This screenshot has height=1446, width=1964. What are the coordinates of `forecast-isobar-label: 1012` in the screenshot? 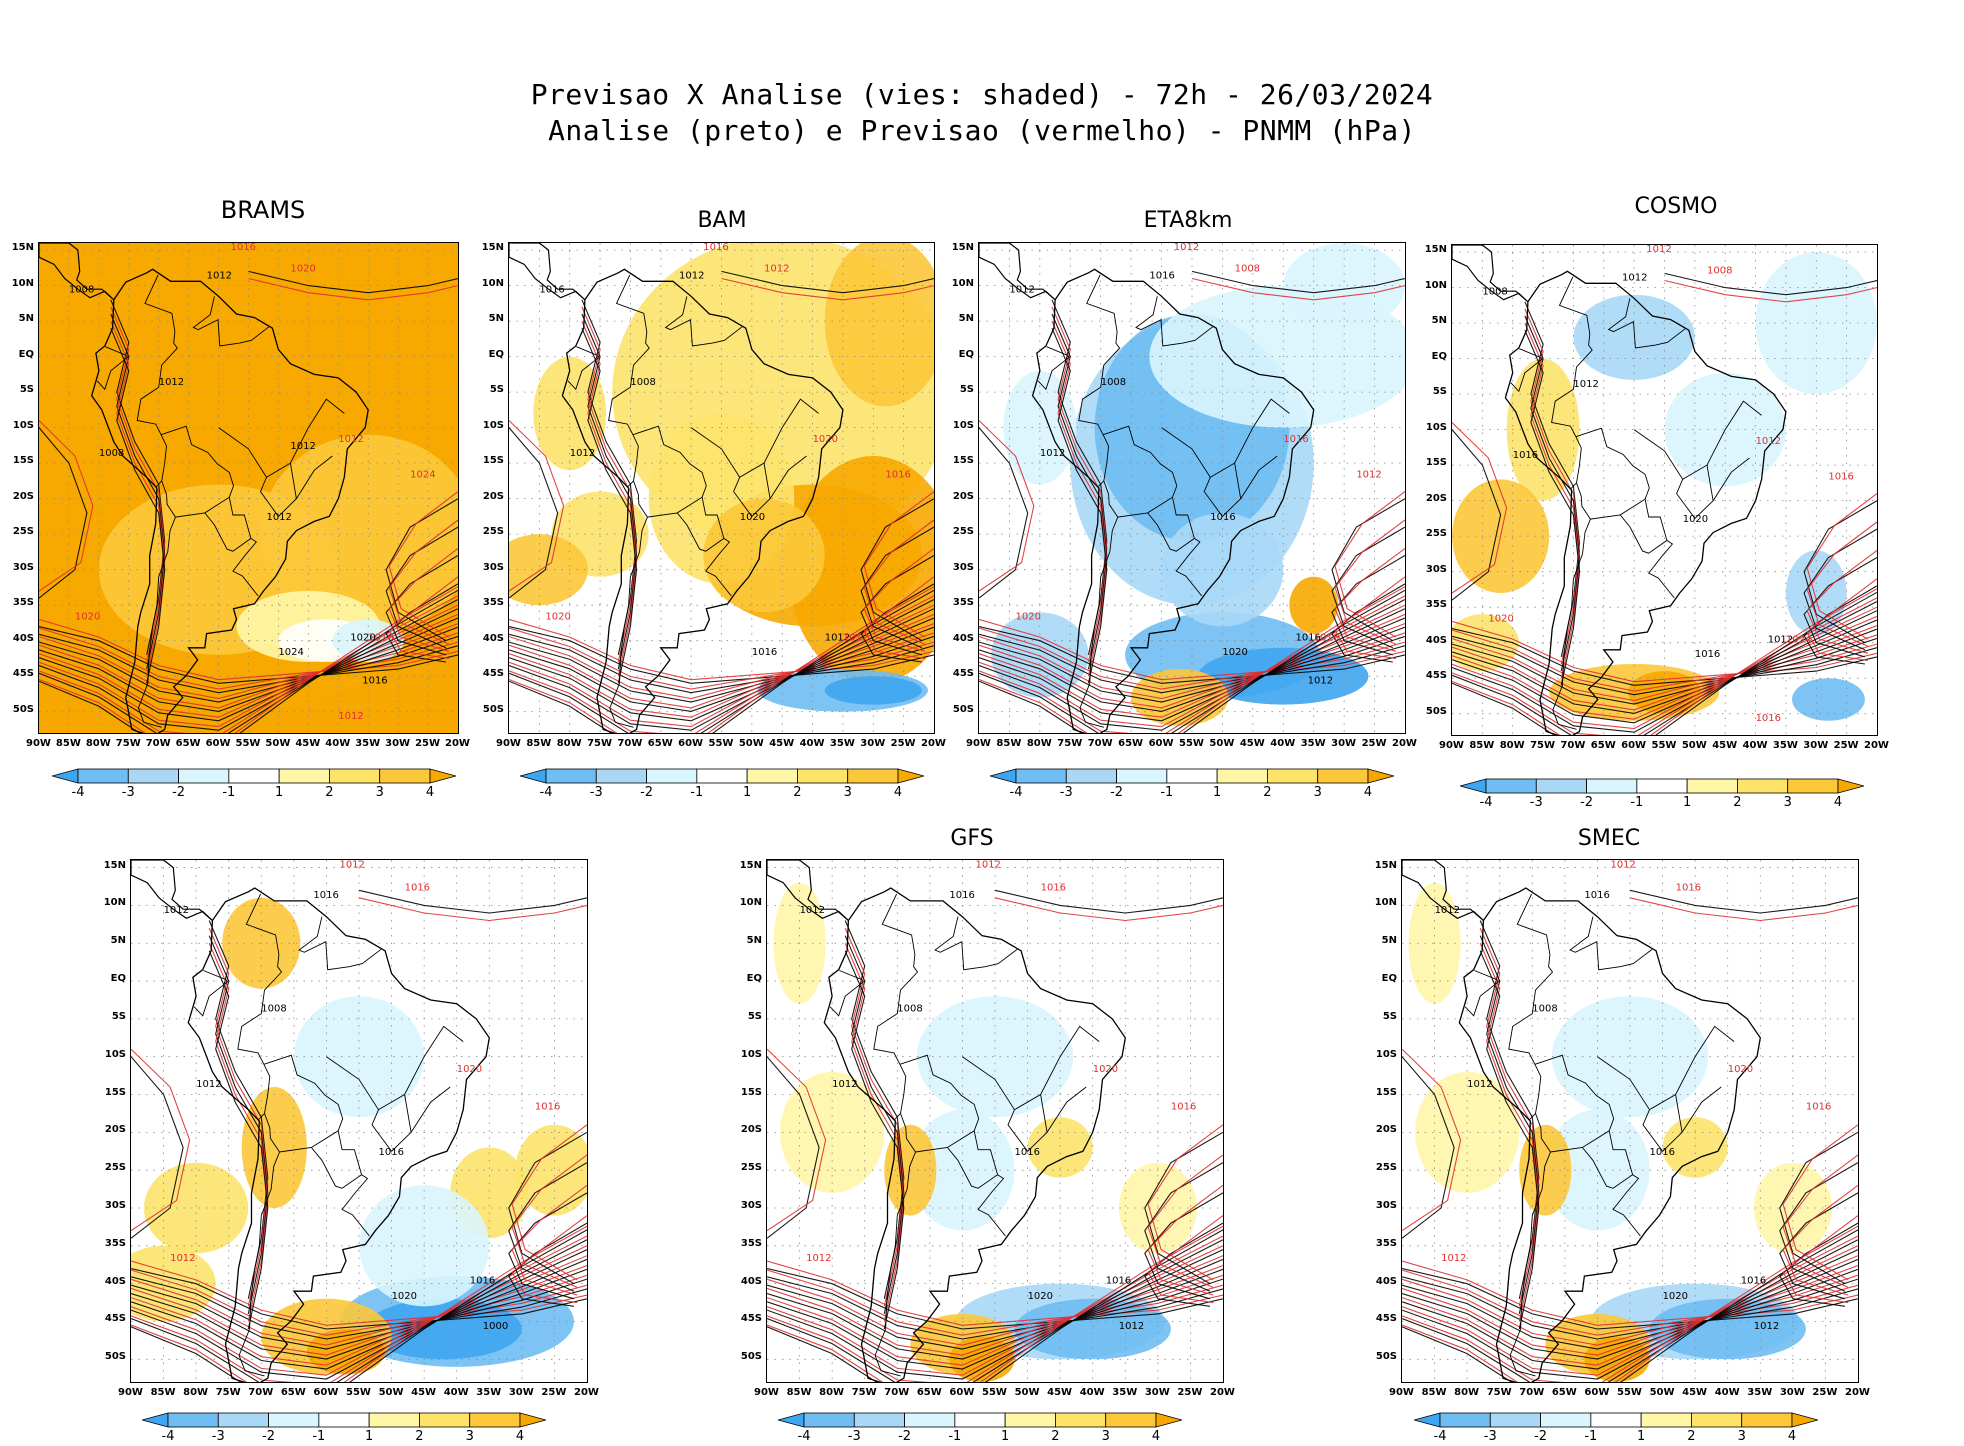 It's located at (351, 865).